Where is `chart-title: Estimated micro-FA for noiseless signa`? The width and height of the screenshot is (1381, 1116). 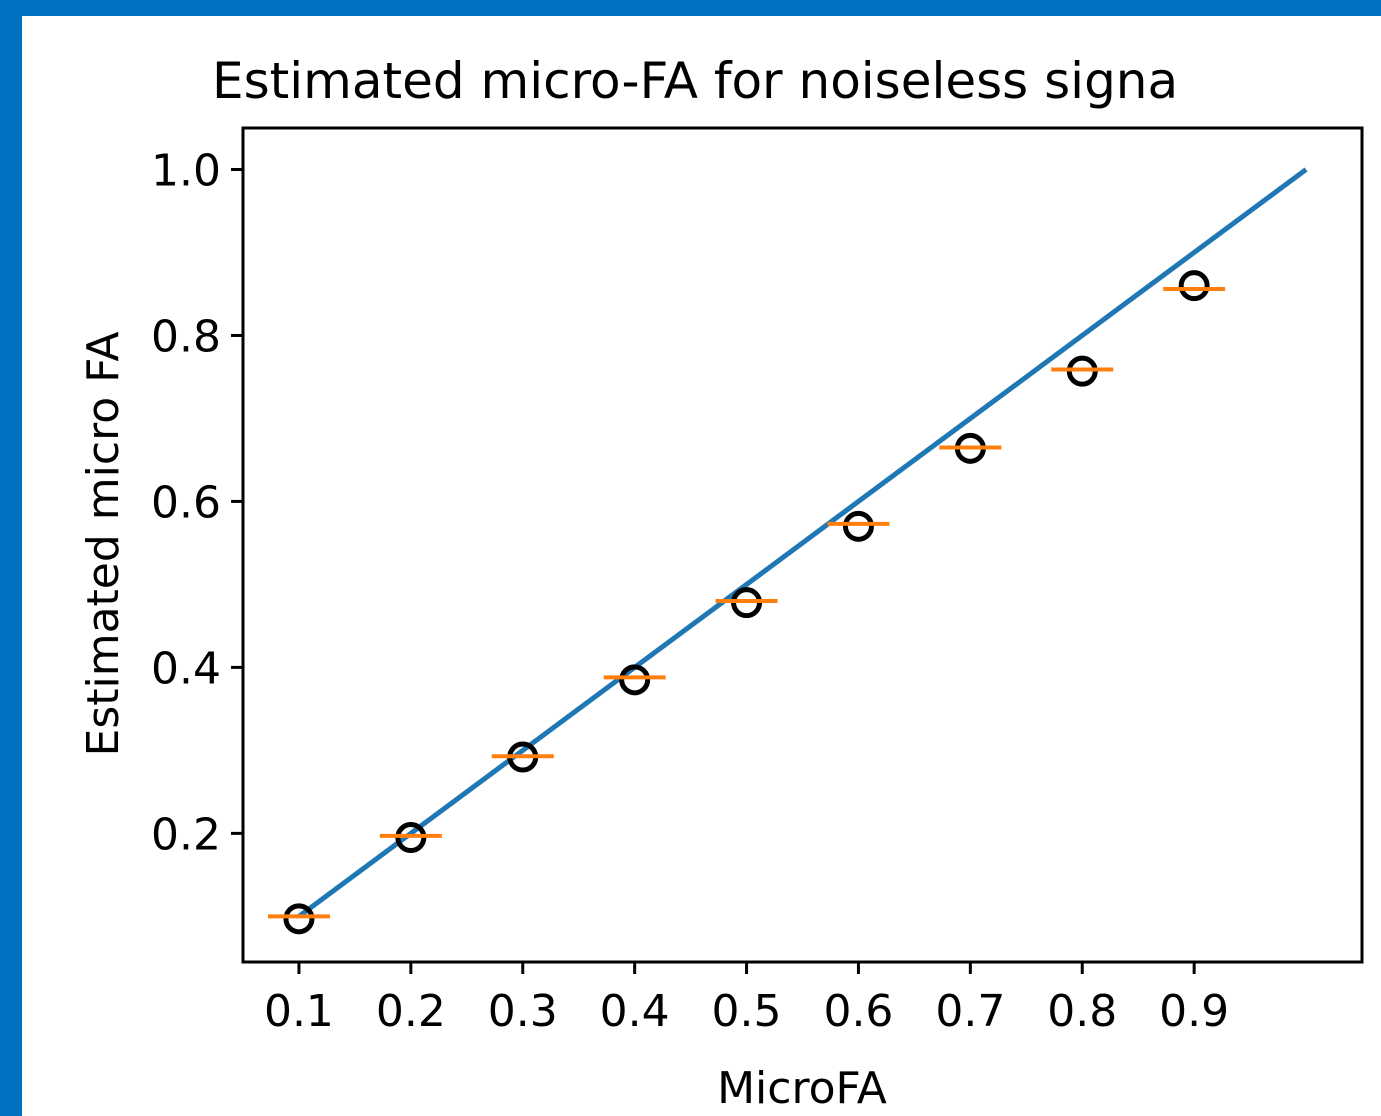
chart-title: Estimated micro-FA for noiseless signa is located at coordinates (695, 81).